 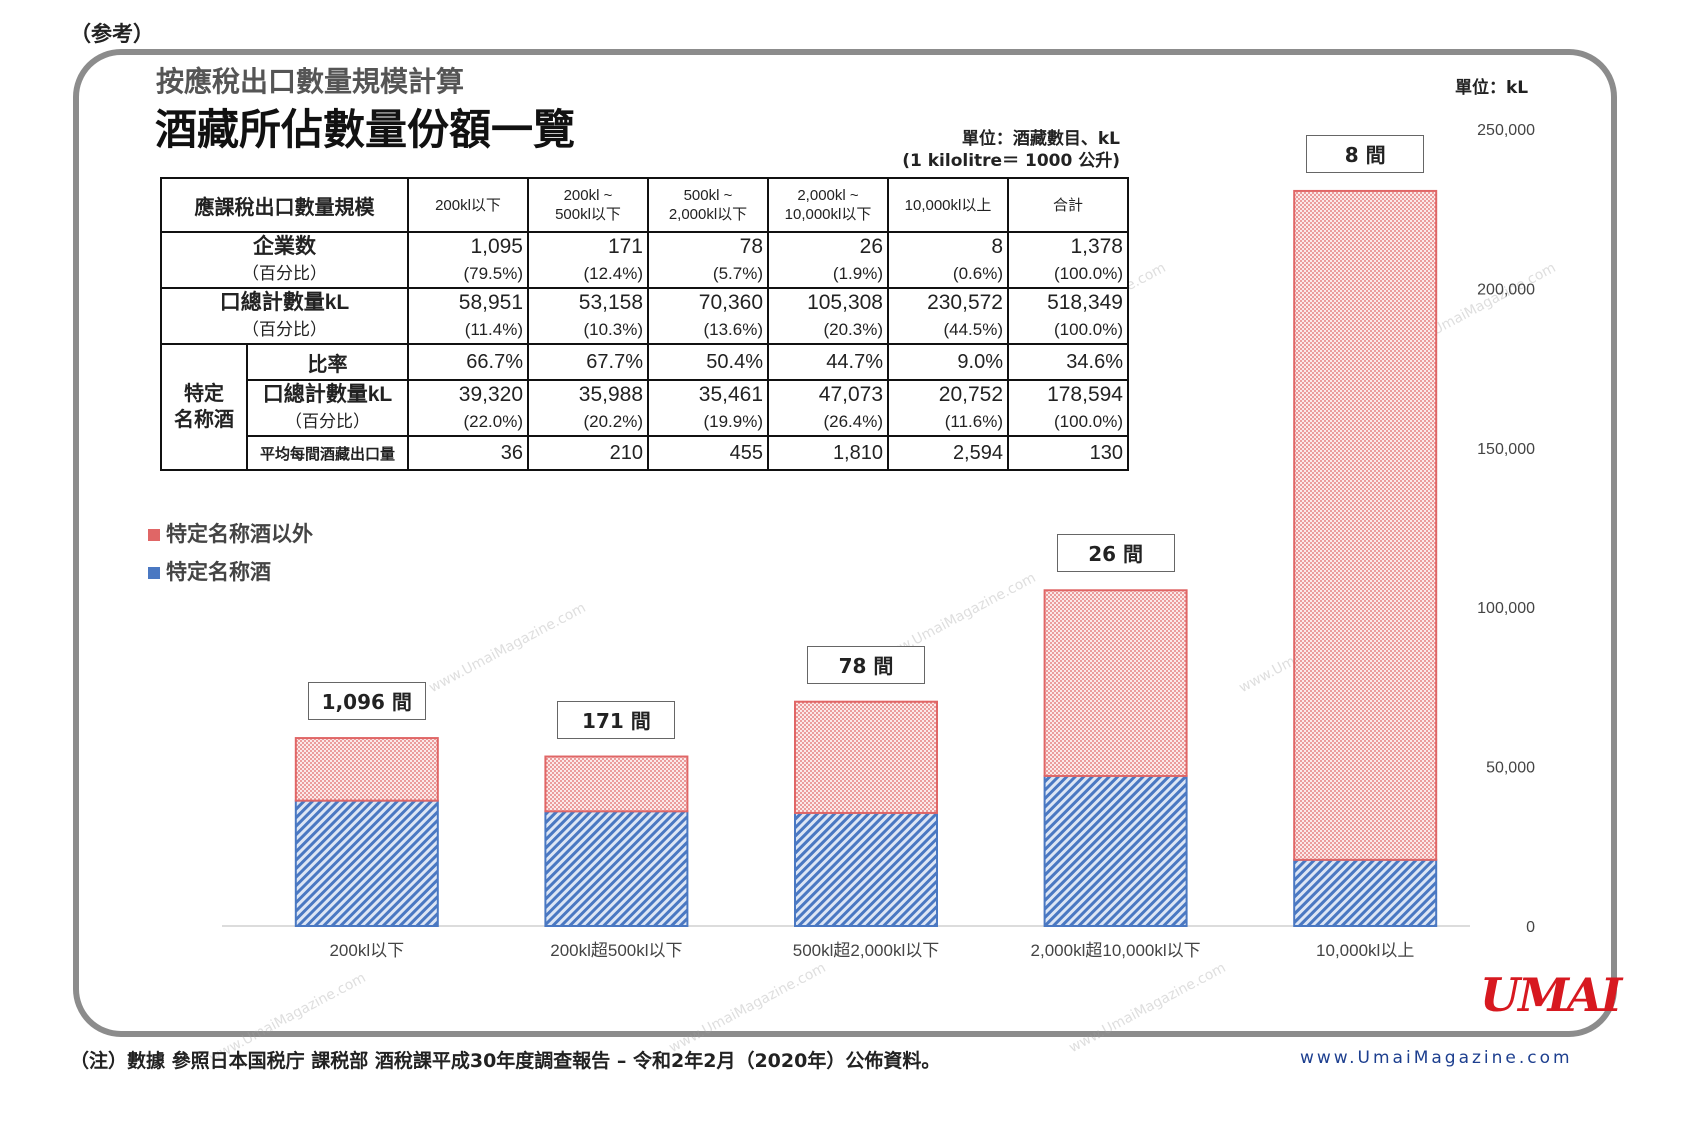 What do you see at coordinates (1085, 302) in the screenshot?
I see `cell-value: 518,349` at bounding box center [1085, 302].